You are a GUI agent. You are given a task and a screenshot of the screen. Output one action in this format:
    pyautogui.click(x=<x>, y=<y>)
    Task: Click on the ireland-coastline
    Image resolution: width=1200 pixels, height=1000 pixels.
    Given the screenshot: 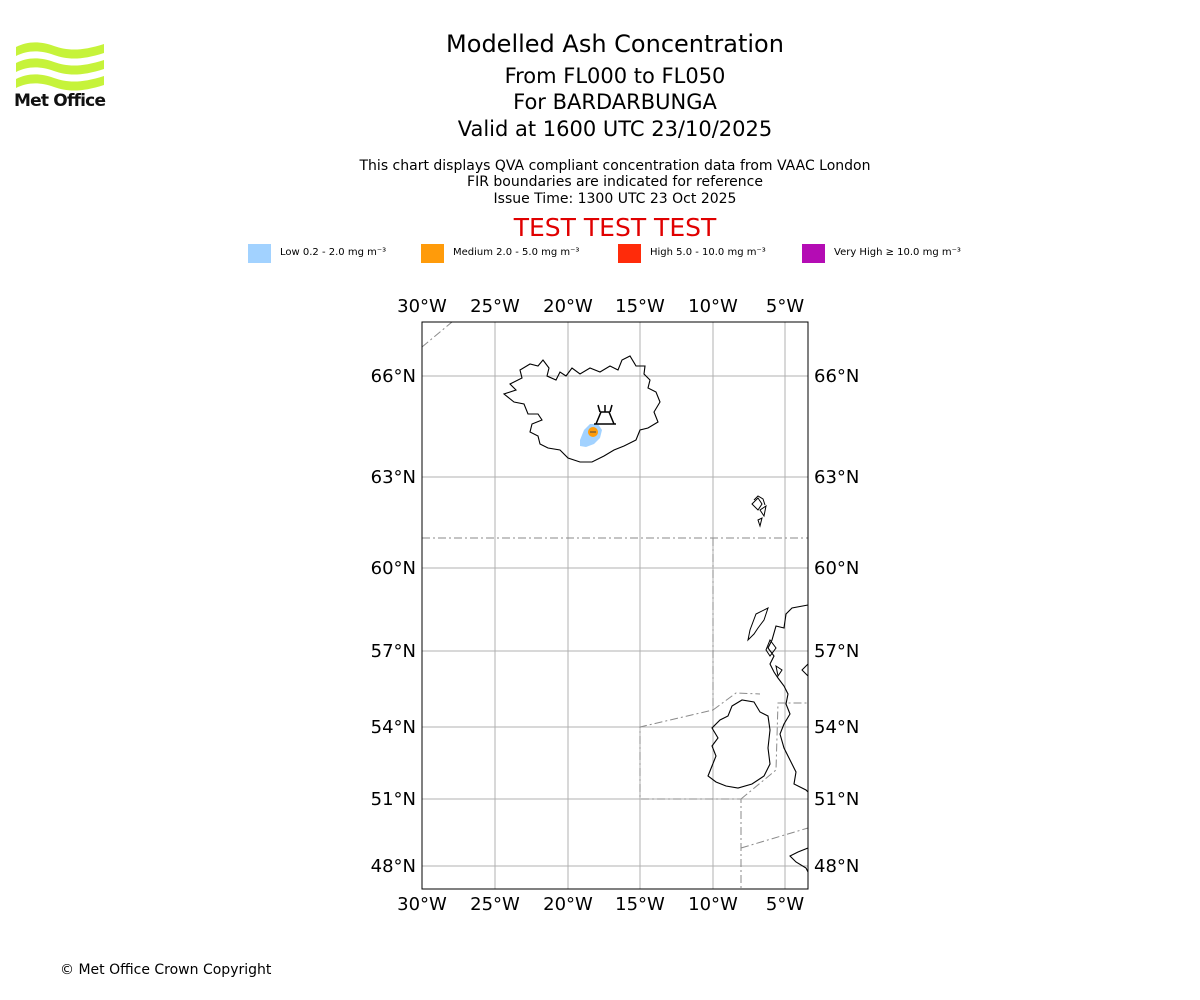 What is the action you would take?
    pyautogui.click(x=739, y=744)
    